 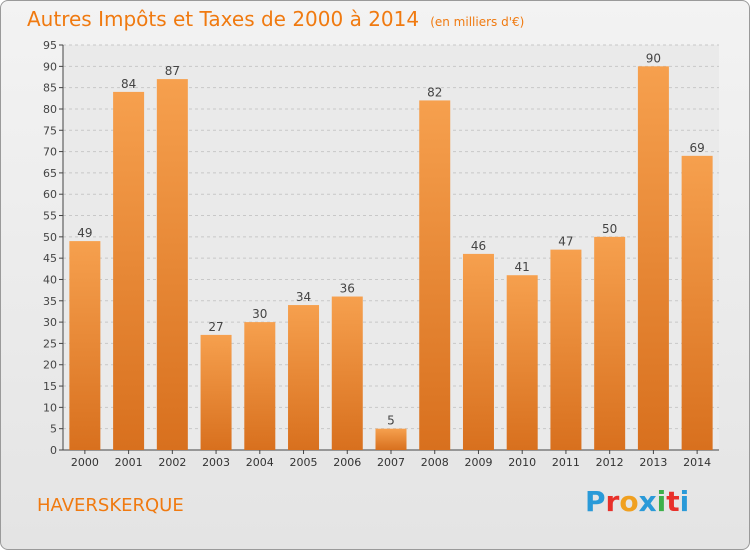 What do you see at coordinates (50, 66) in the screenshot?
I see `y-tick-label: 90` at bounding box center [50, 66].